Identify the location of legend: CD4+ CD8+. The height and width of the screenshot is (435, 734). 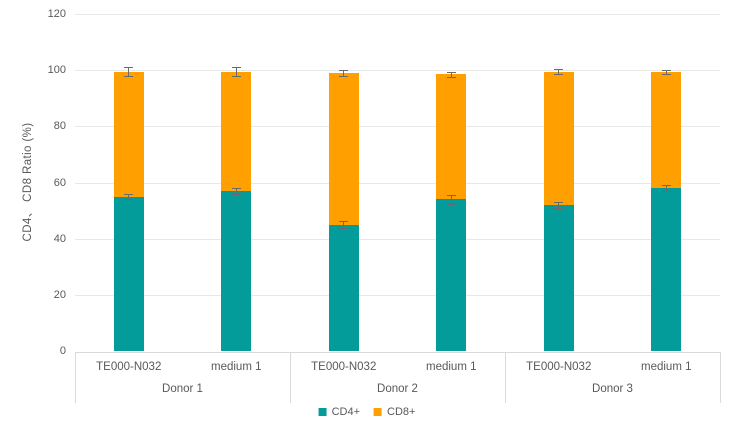
(366, 412).